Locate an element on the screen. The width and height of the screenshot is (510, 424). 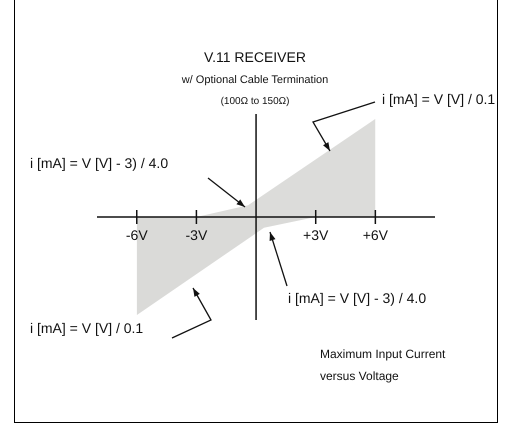
x-tick-label: +6V is located at coordinates (375, 234).